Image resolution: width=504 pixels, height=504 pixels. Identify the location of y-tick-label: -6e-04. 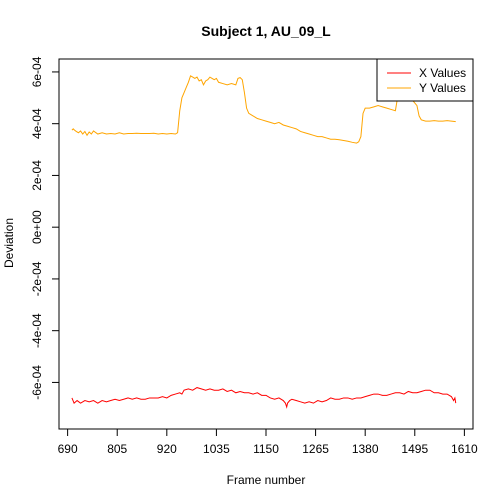
(37, 382).